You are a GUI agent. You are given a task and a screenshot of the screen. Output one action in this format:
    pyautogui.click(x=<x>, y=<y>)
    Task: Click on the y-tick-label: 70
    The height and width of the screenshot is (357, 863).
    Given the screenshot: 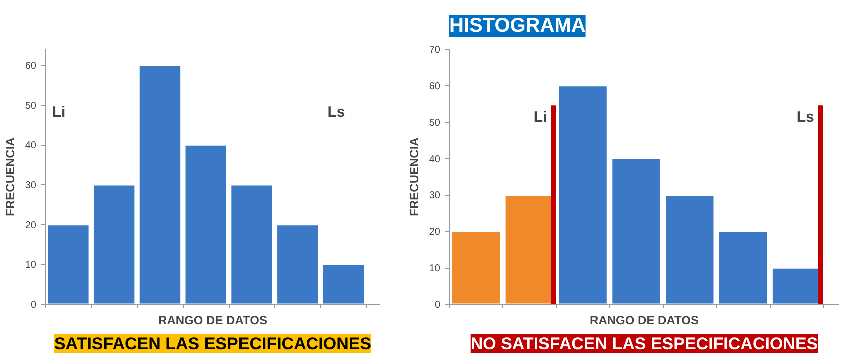 What is the action you would take?
    pyautogui.click(x=435, y=50)
    